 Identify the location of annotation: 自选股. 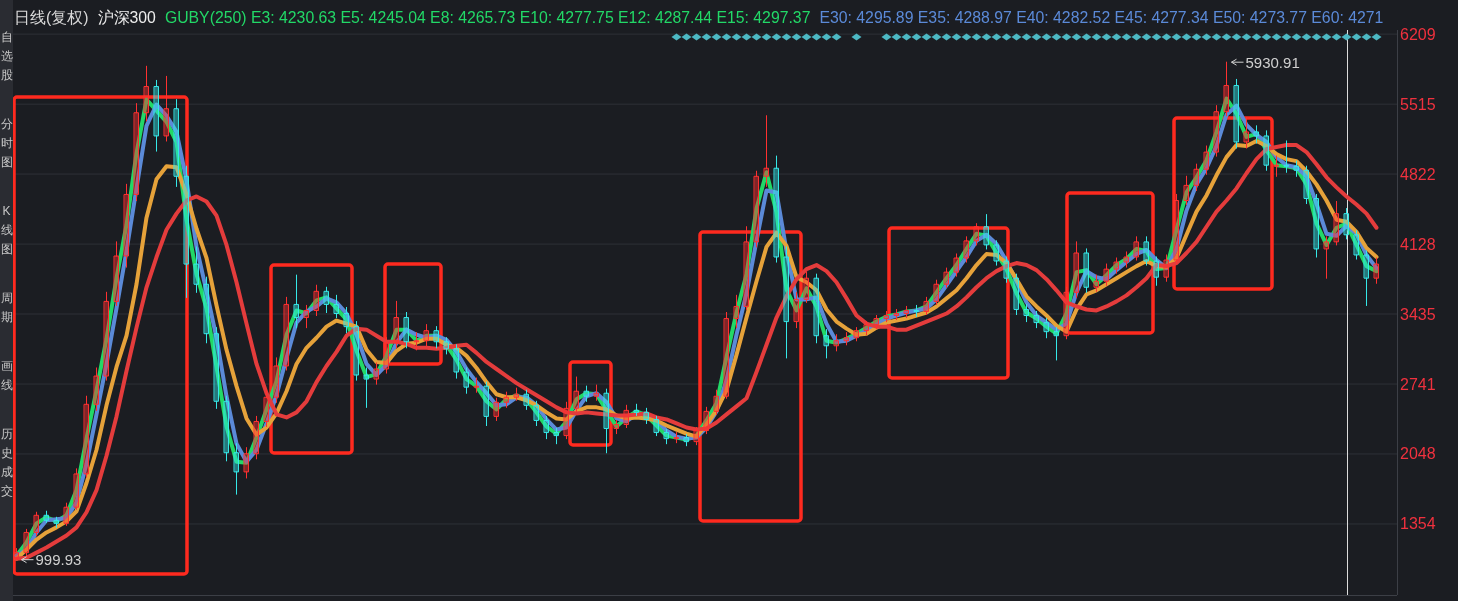
(6, 55).